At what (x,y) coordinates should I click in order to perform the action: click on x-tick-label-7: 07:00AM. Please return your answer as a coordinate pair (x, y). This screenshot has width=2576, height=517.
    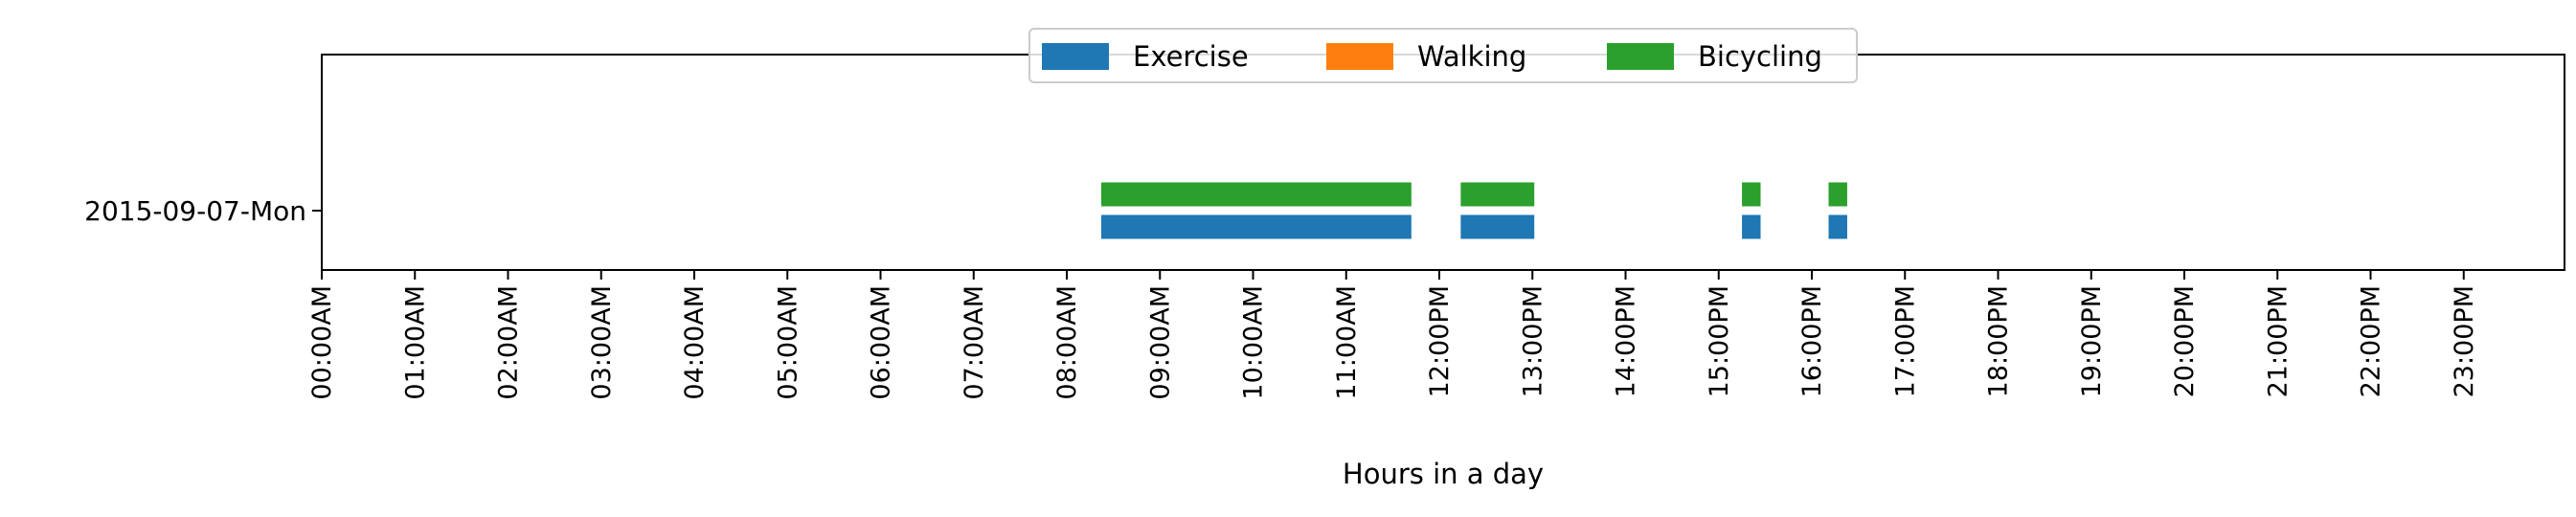
    Looking at the image, I should click on (974, 342).